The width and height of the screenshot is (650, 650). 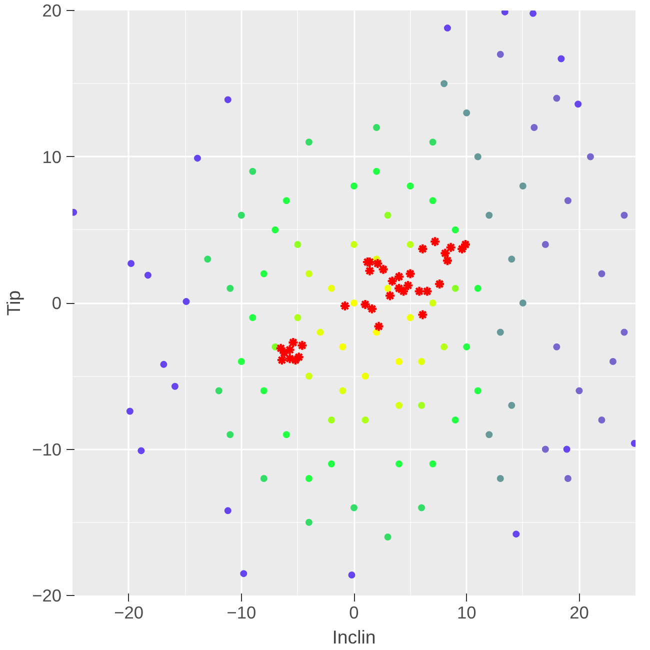 What do you see at coordinates (47, 449) in the screenshot?
I see `y-tick-label: −10` at bounding box center [47, 449].